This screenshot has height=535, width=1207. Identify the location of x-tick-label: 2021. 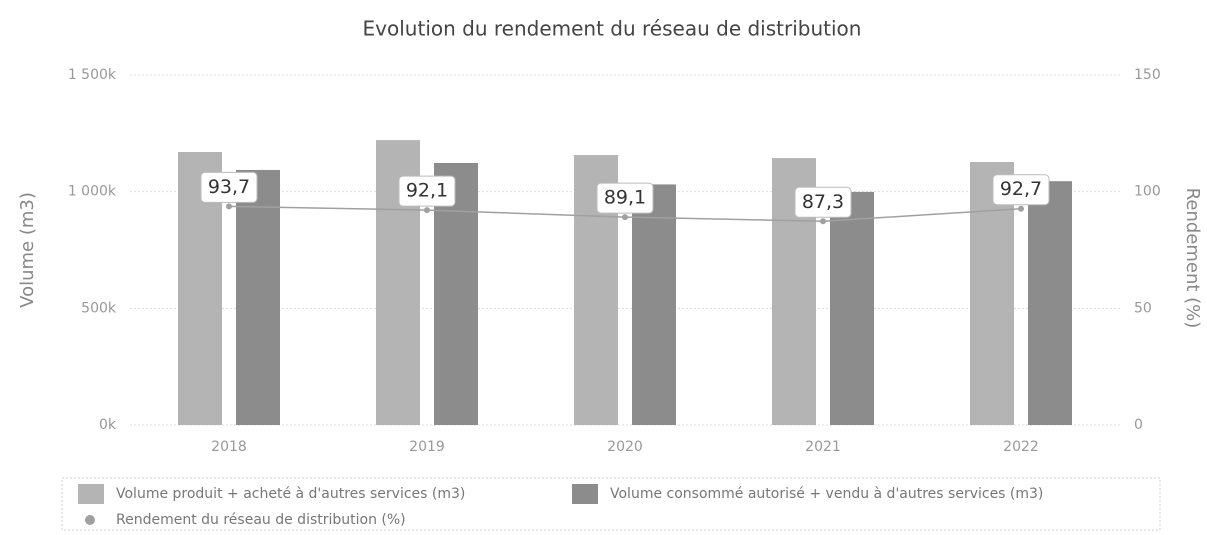
(823, 447).